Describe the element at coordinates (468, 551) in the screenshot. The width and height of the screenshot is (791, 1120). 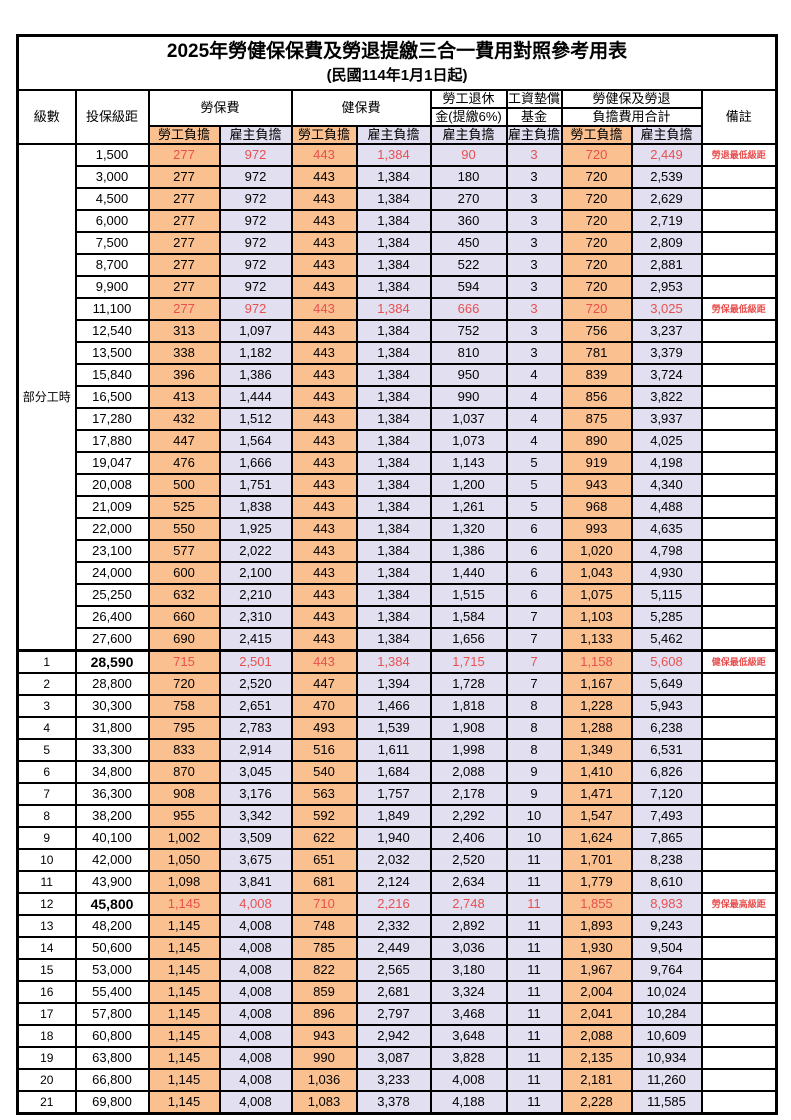
I see `pension-employer-cell: 1,386` at that location.